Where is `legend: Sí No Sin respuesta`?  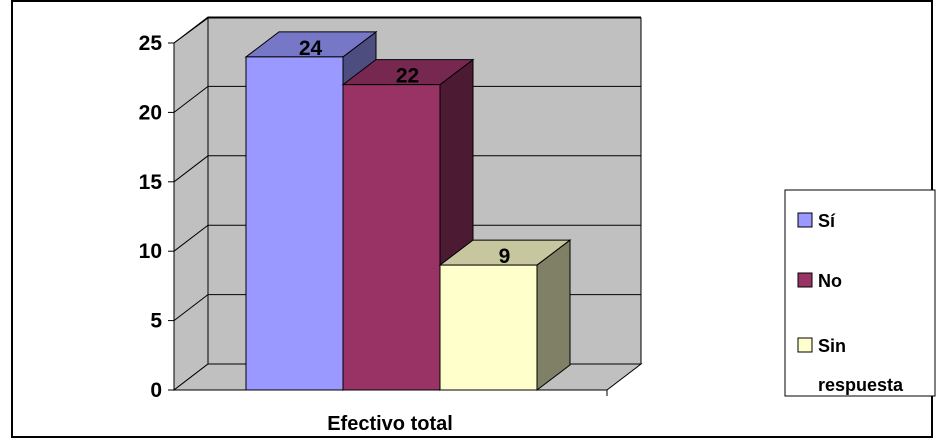
legend: Sí No Sin respuesta is located at coordinates (860, 293).